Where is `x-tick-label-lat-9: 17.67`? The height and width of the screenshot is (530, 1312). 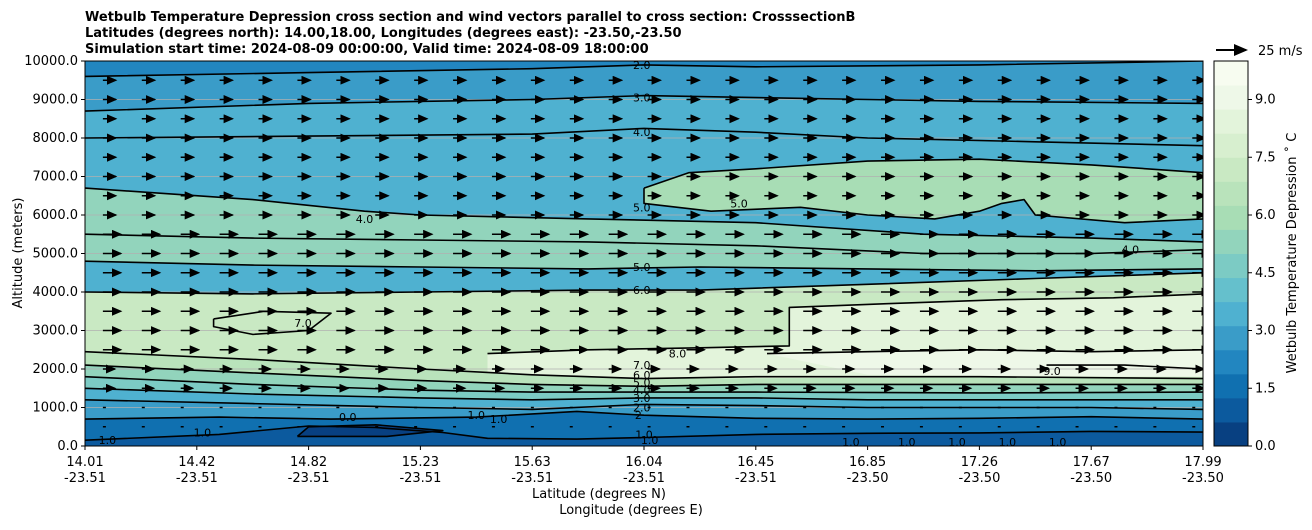 x-tick-label-lat-9: 17.67 is located at coordinates (1091, 462).